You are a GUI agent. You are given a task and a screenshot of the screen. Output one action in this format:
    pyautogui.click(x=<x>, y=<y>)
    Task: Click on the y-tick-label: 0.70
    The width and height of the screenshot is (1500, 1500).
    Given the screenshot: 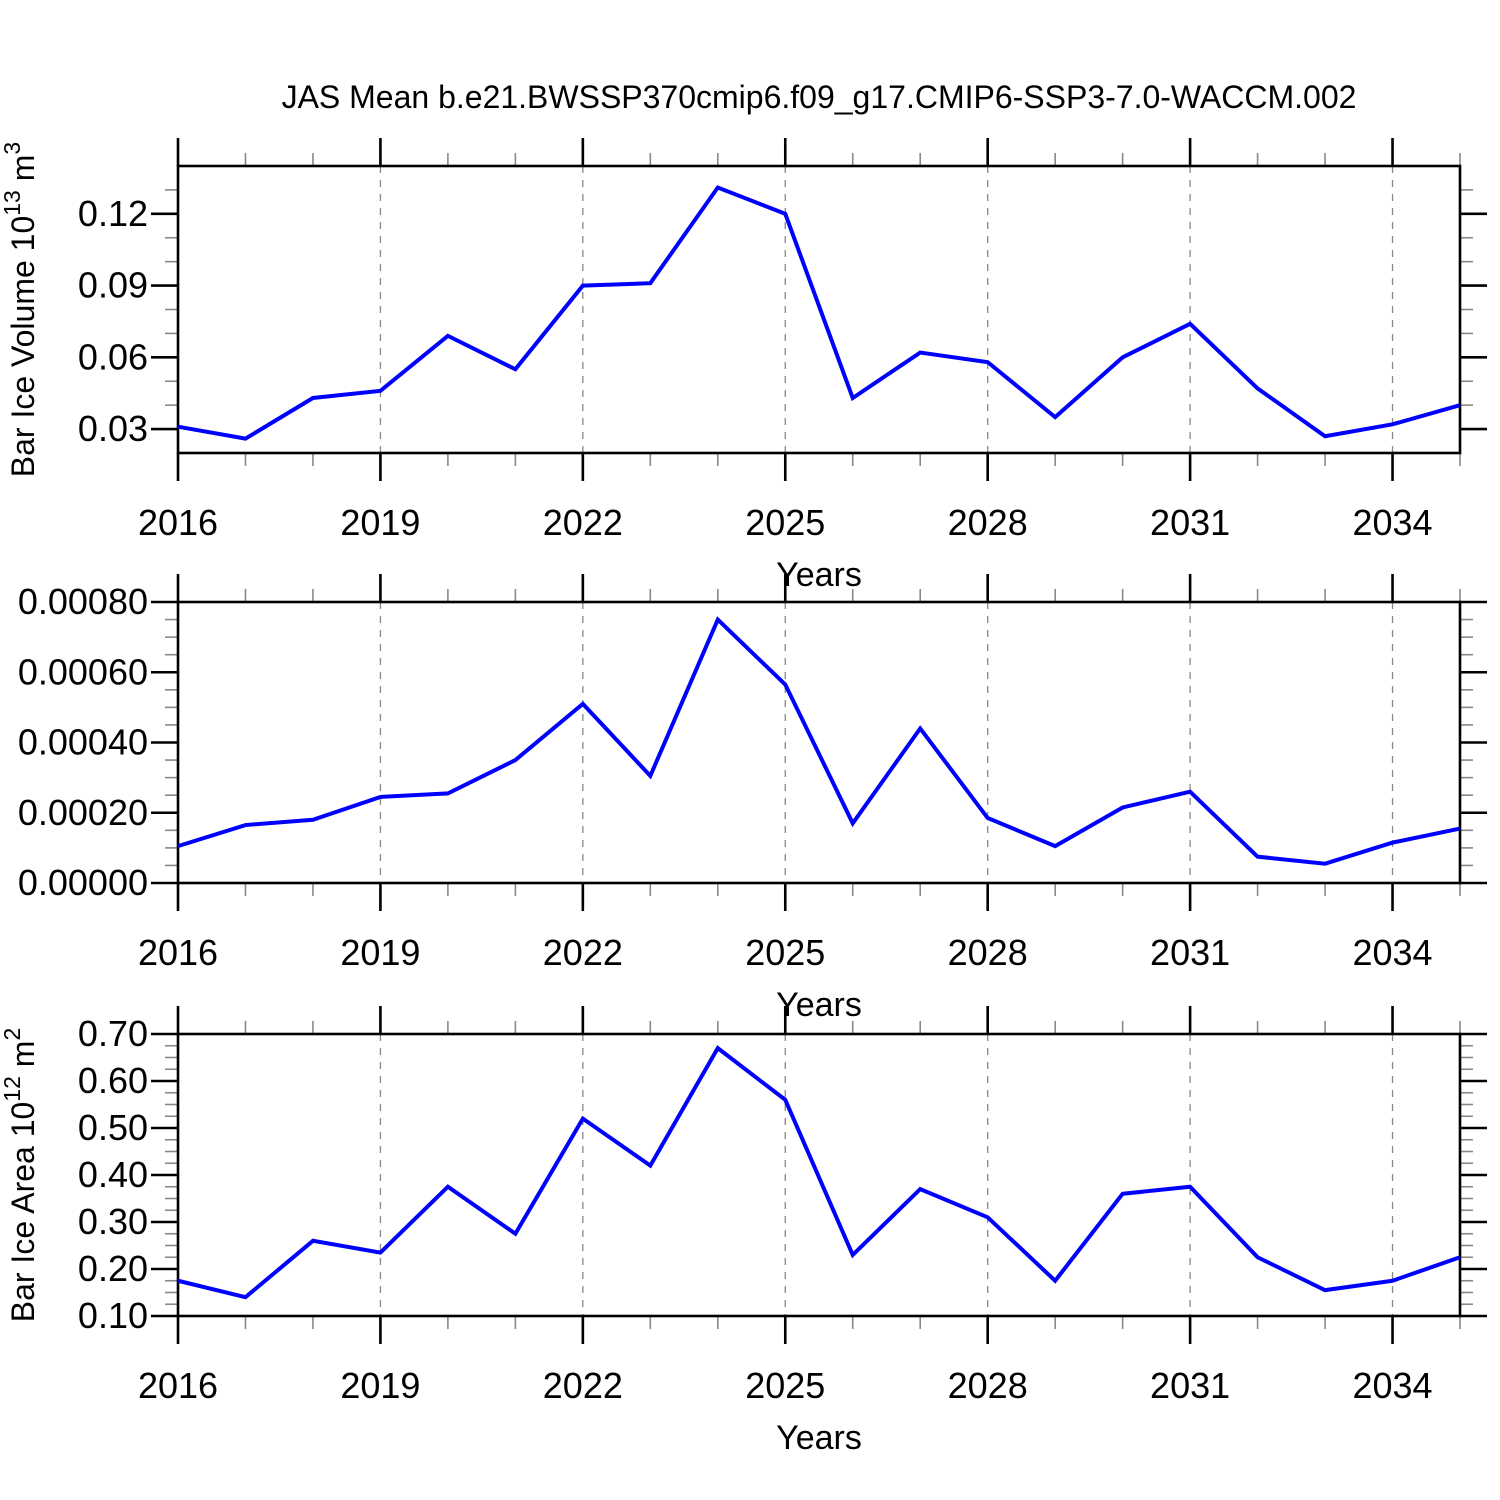 What is the action you would take?
    pyautogui.click(x=113, y=1033)
    